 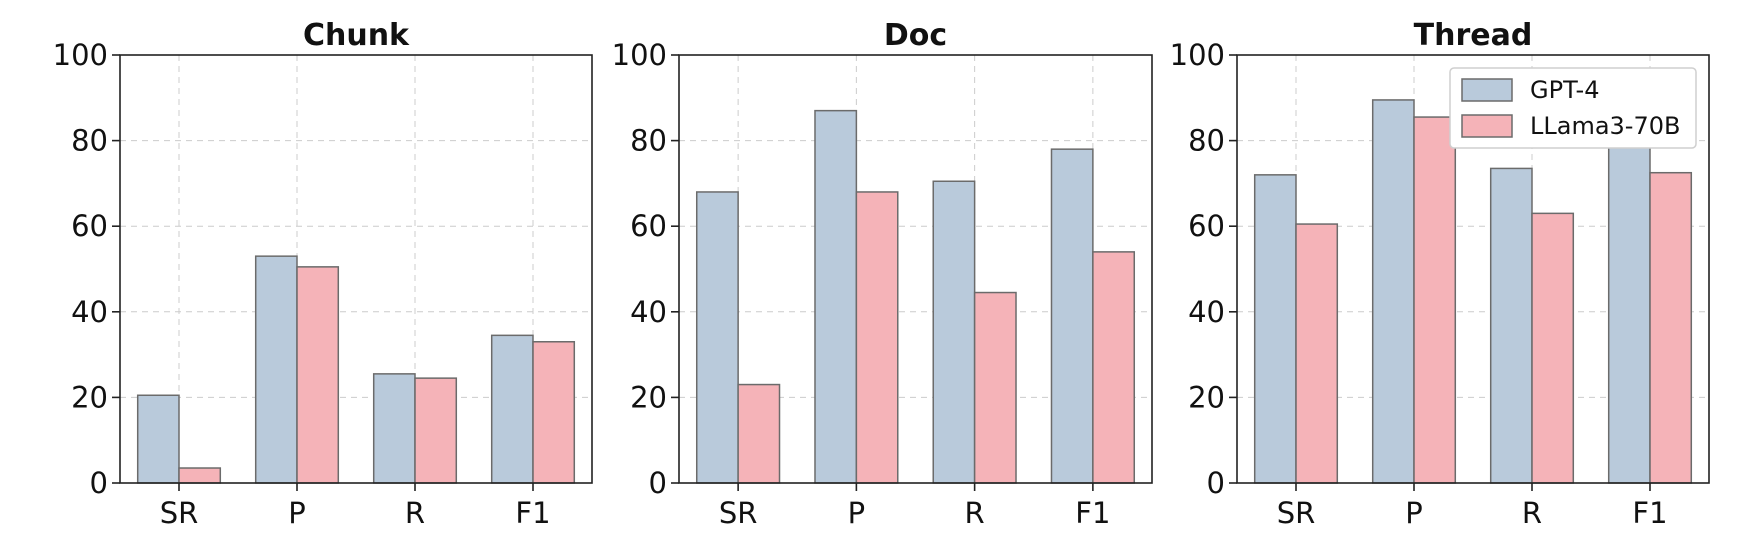 I want to click on chart-title: Chunk, so click(x=356, y=35).